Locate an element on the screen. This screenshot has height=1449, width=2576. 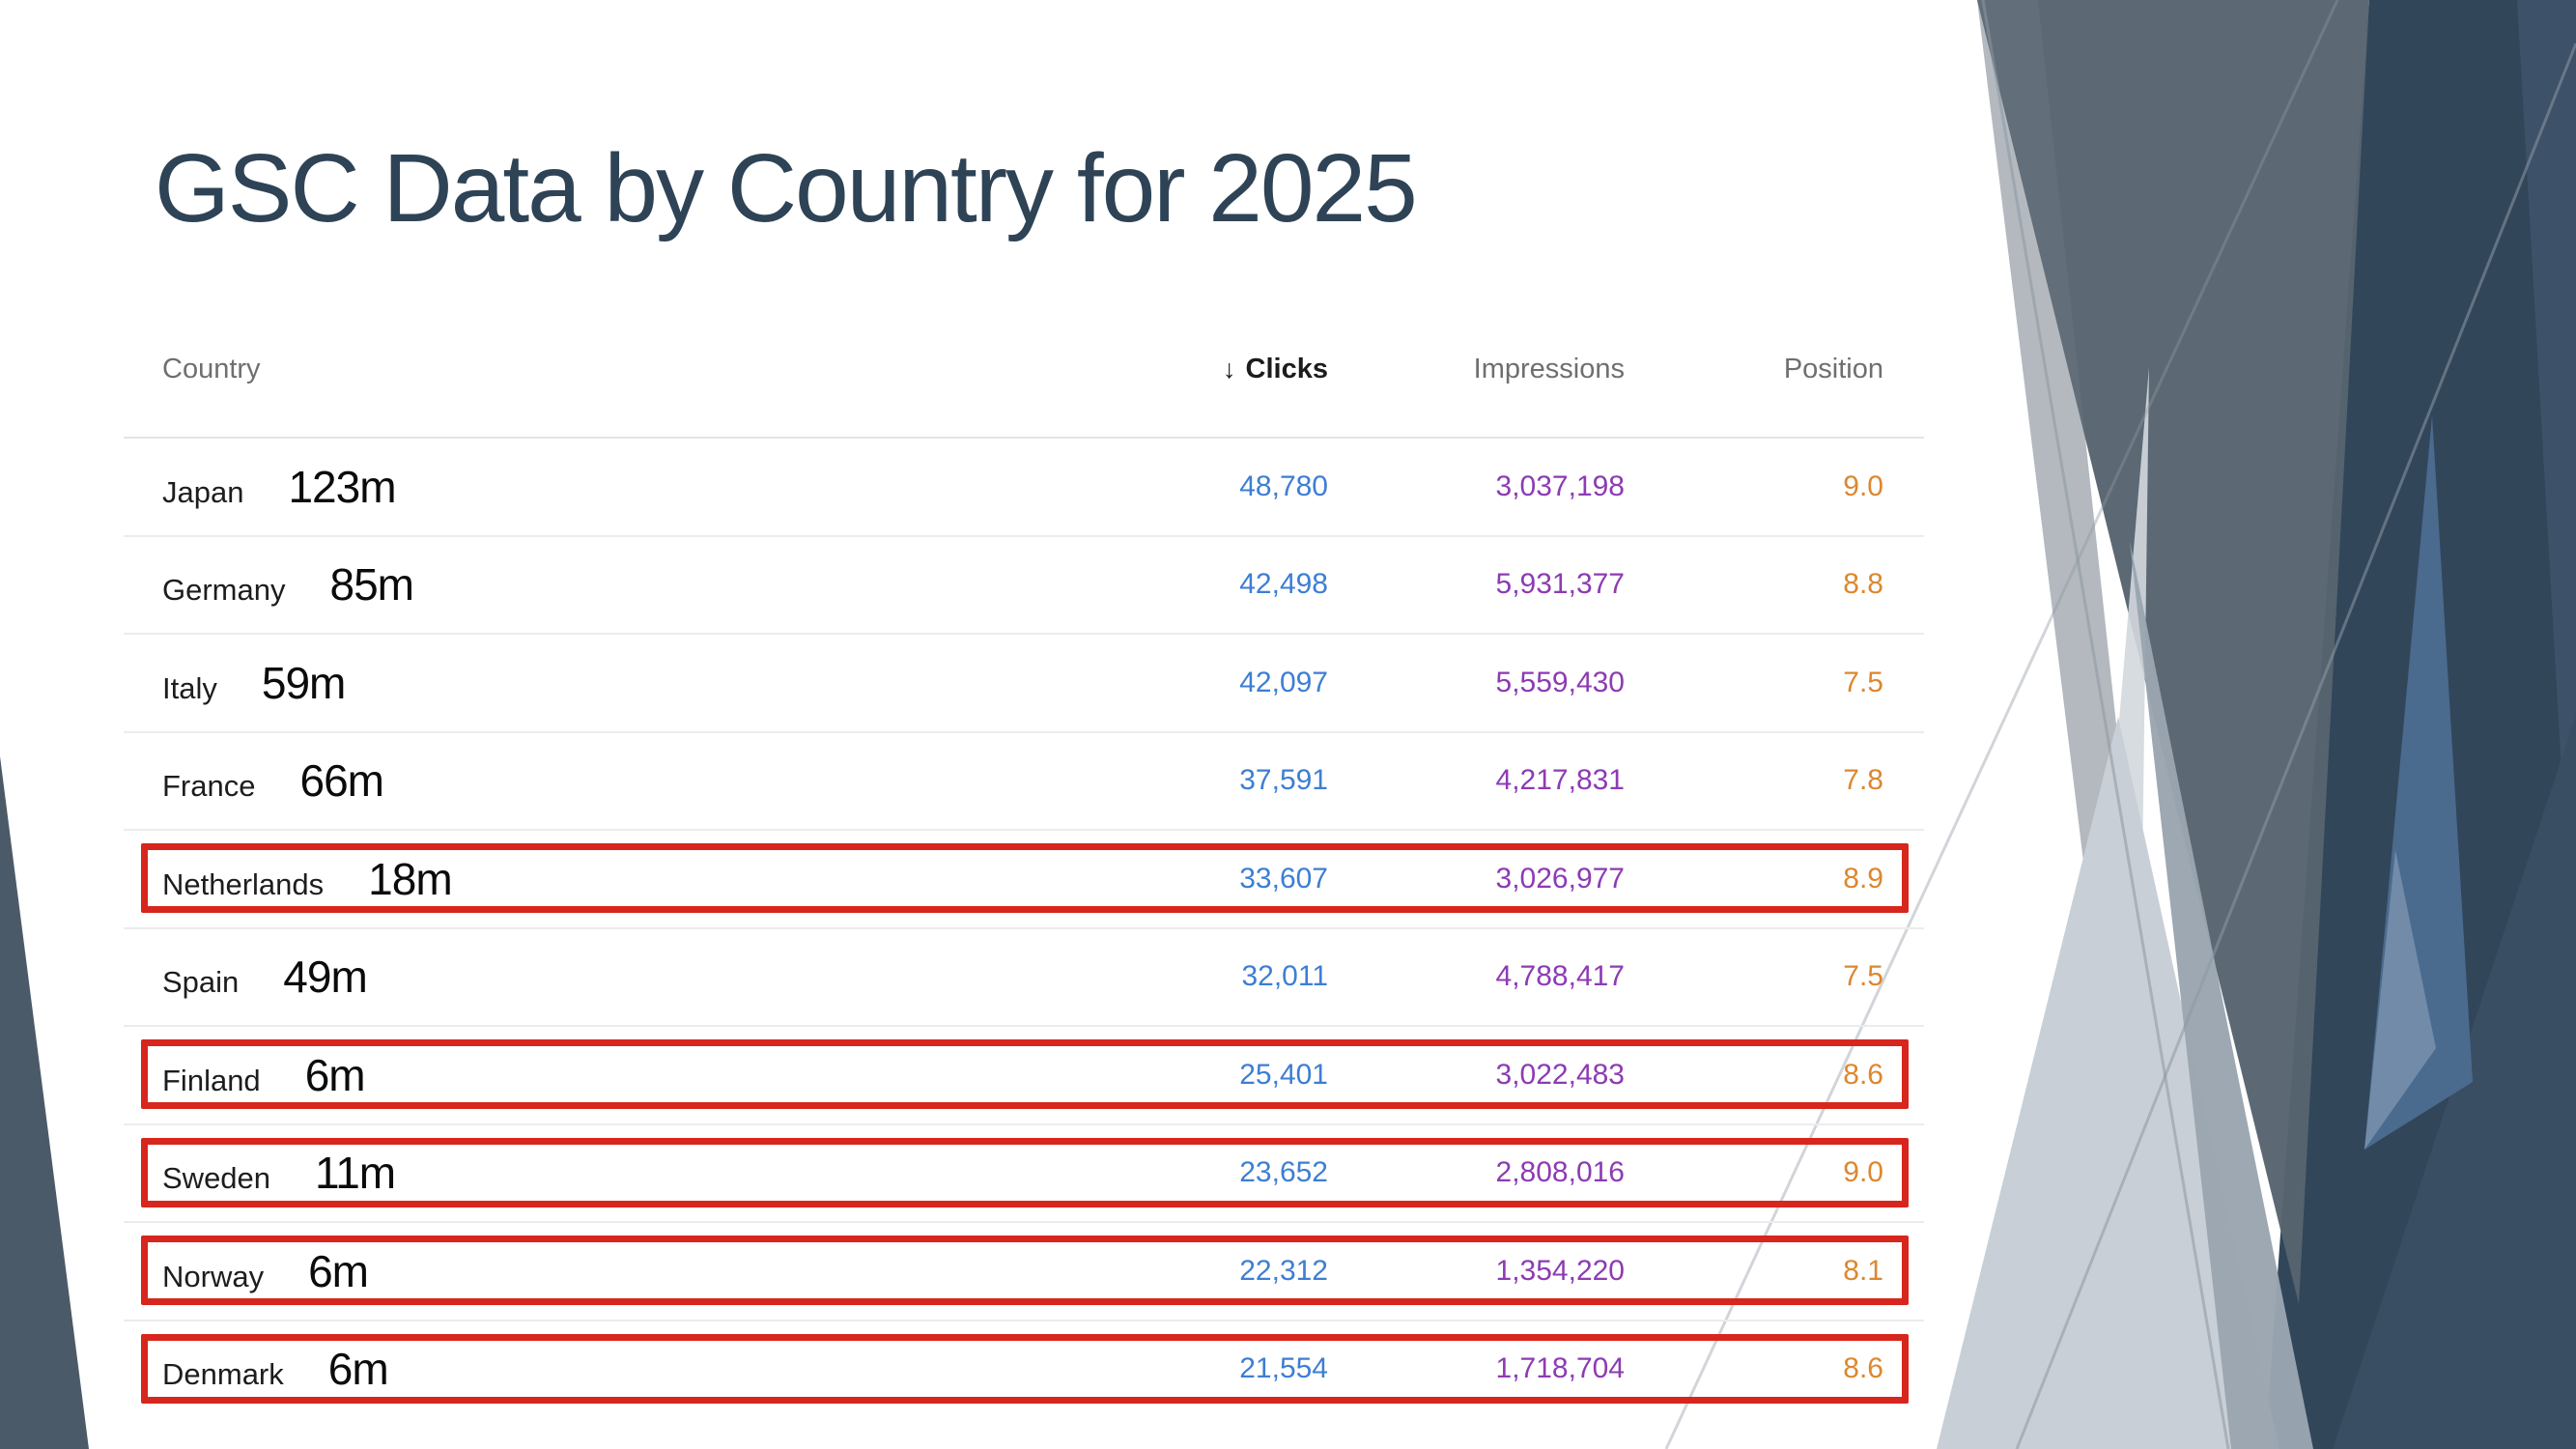
table-row: Sweden 11m 23,652 2,808,016 9.0 is located at coordinates (1024, 1172).